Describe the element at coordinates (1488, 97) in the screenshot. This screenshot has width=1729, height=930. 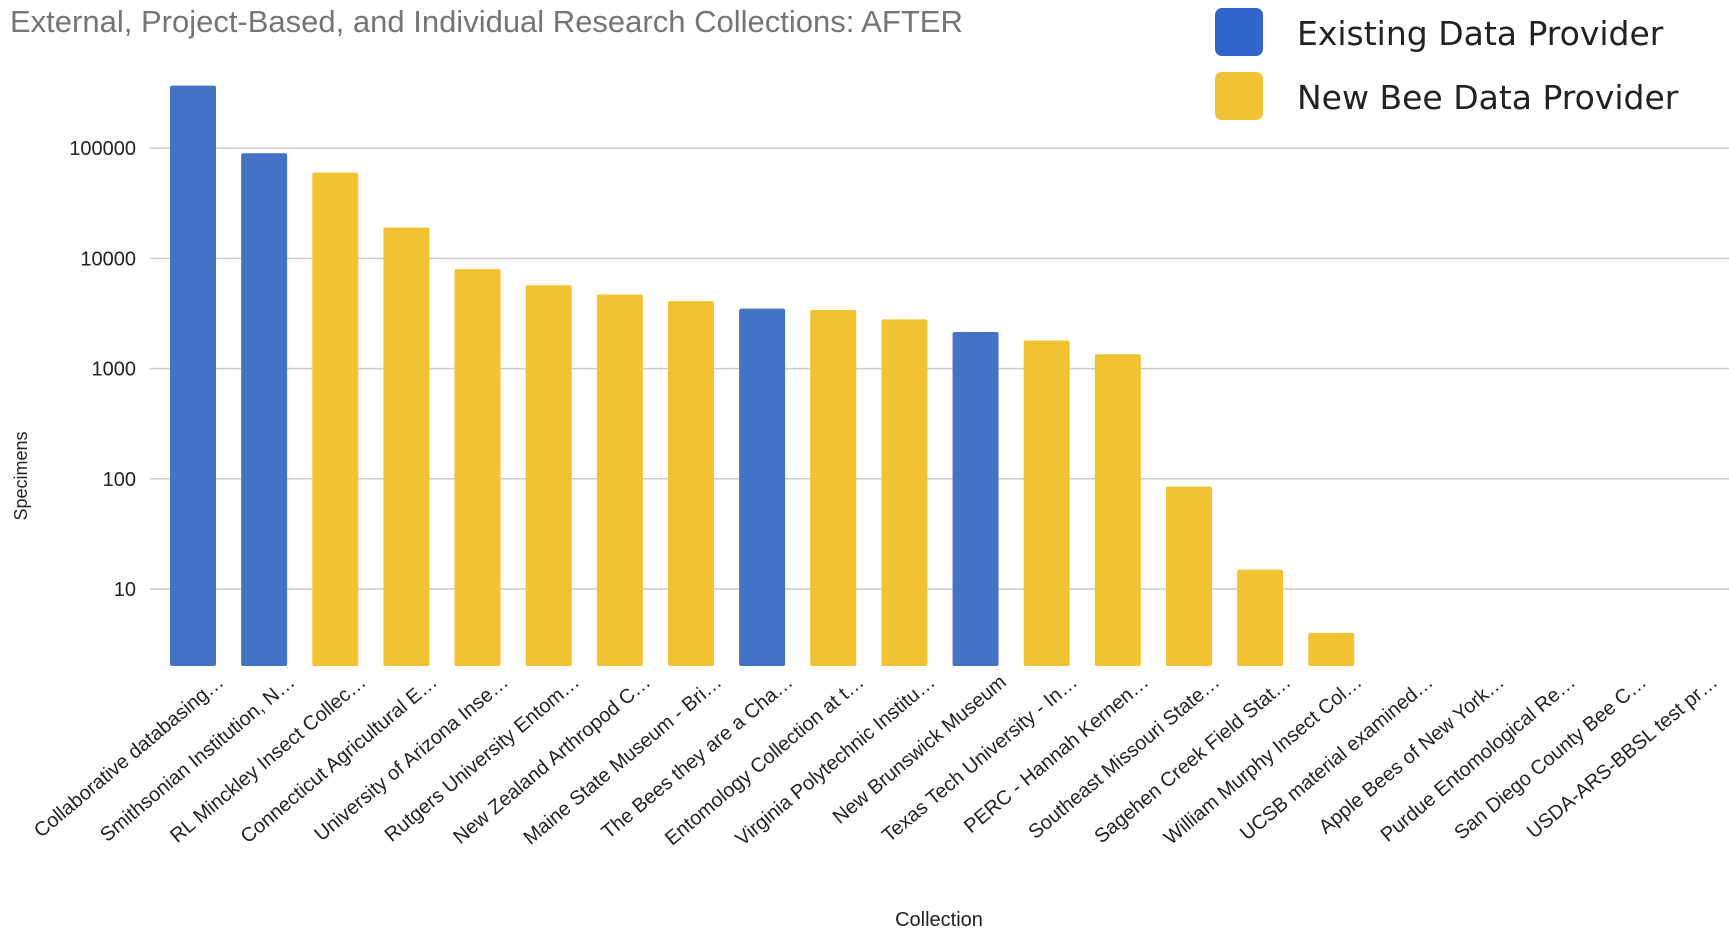
I see `legend-label-new: New Bee Data Provider` at that location.